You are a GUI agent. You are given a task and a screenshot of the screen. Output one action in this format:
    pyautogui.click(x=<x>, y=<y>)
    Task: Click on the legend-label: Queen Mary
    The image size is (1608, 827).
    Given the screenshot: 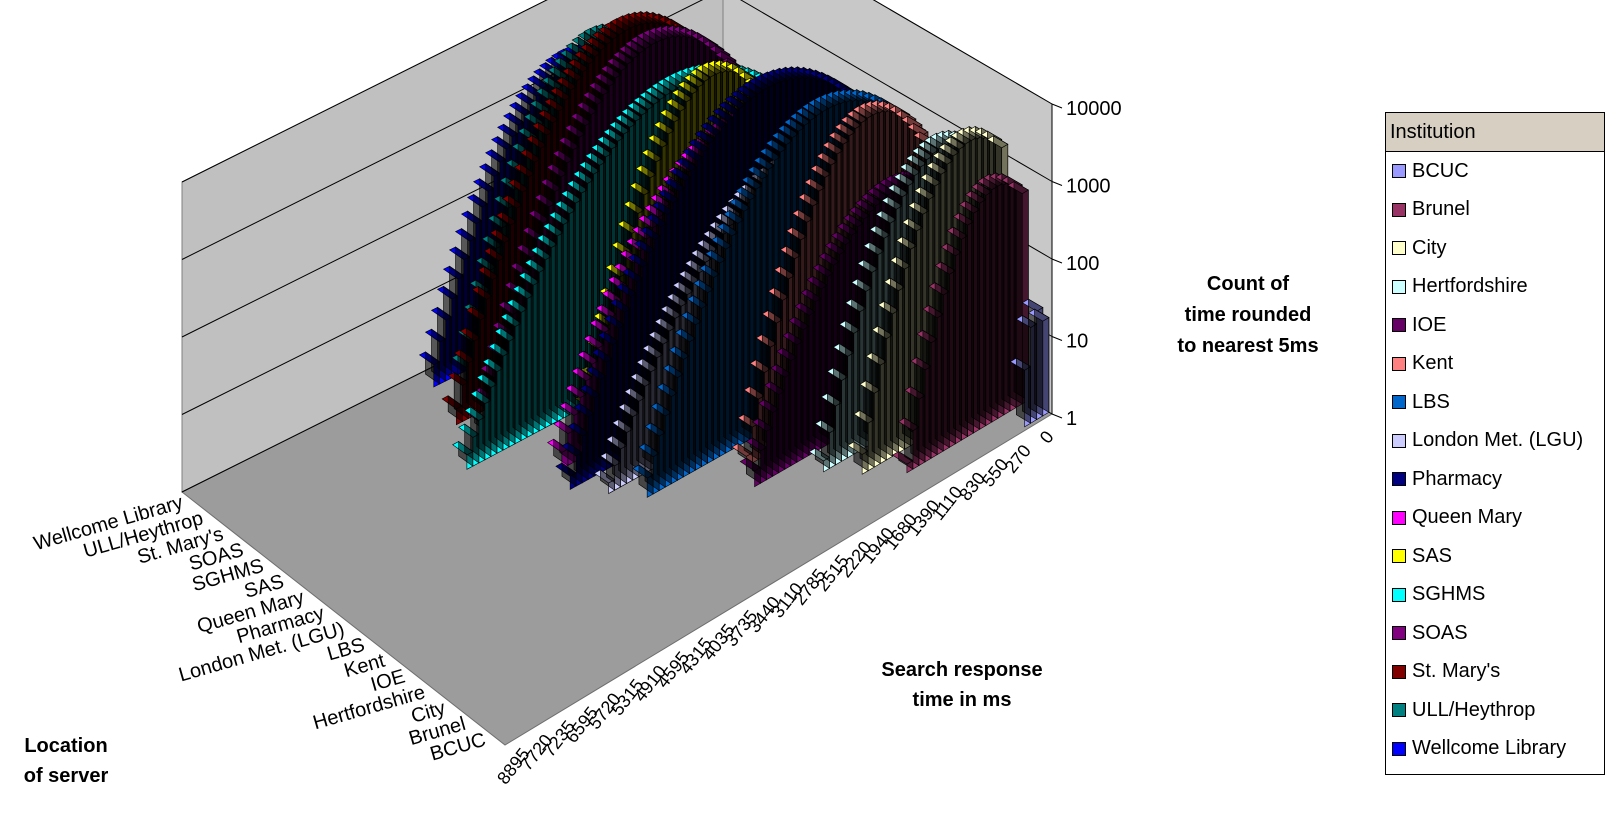 What is the action you would take?
    pyautogui.click(x=1467, y=517)
    